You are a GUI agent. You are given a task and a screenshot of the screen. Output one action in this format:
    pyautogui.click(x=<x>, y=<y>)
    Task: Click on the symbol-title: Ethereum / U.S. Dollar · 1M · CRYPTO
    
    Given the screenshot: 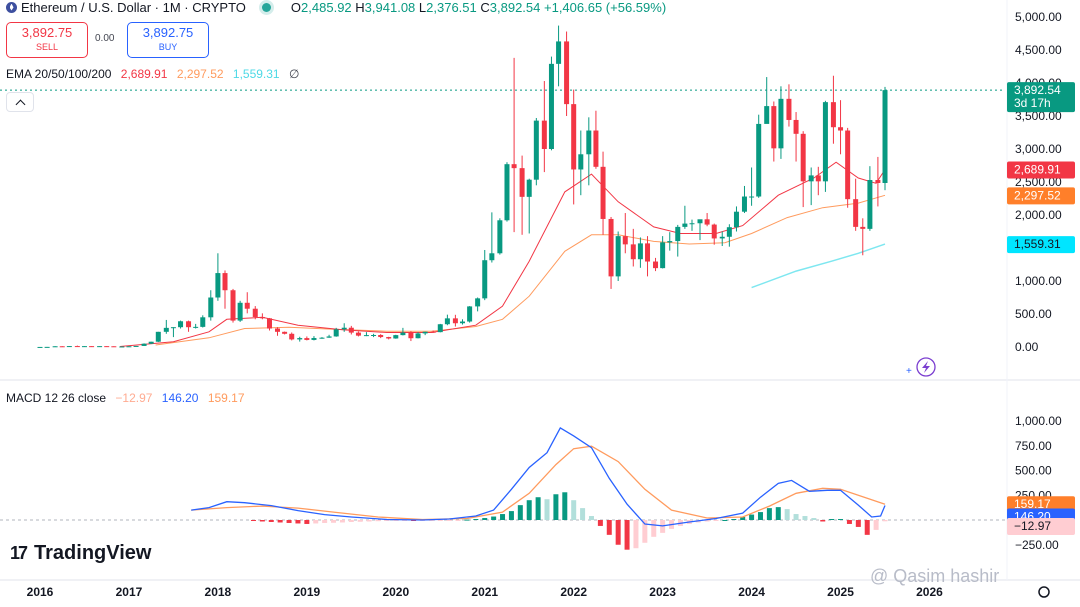 What is the action you would take?
    pyautogui.click(x=133, y=7)
    